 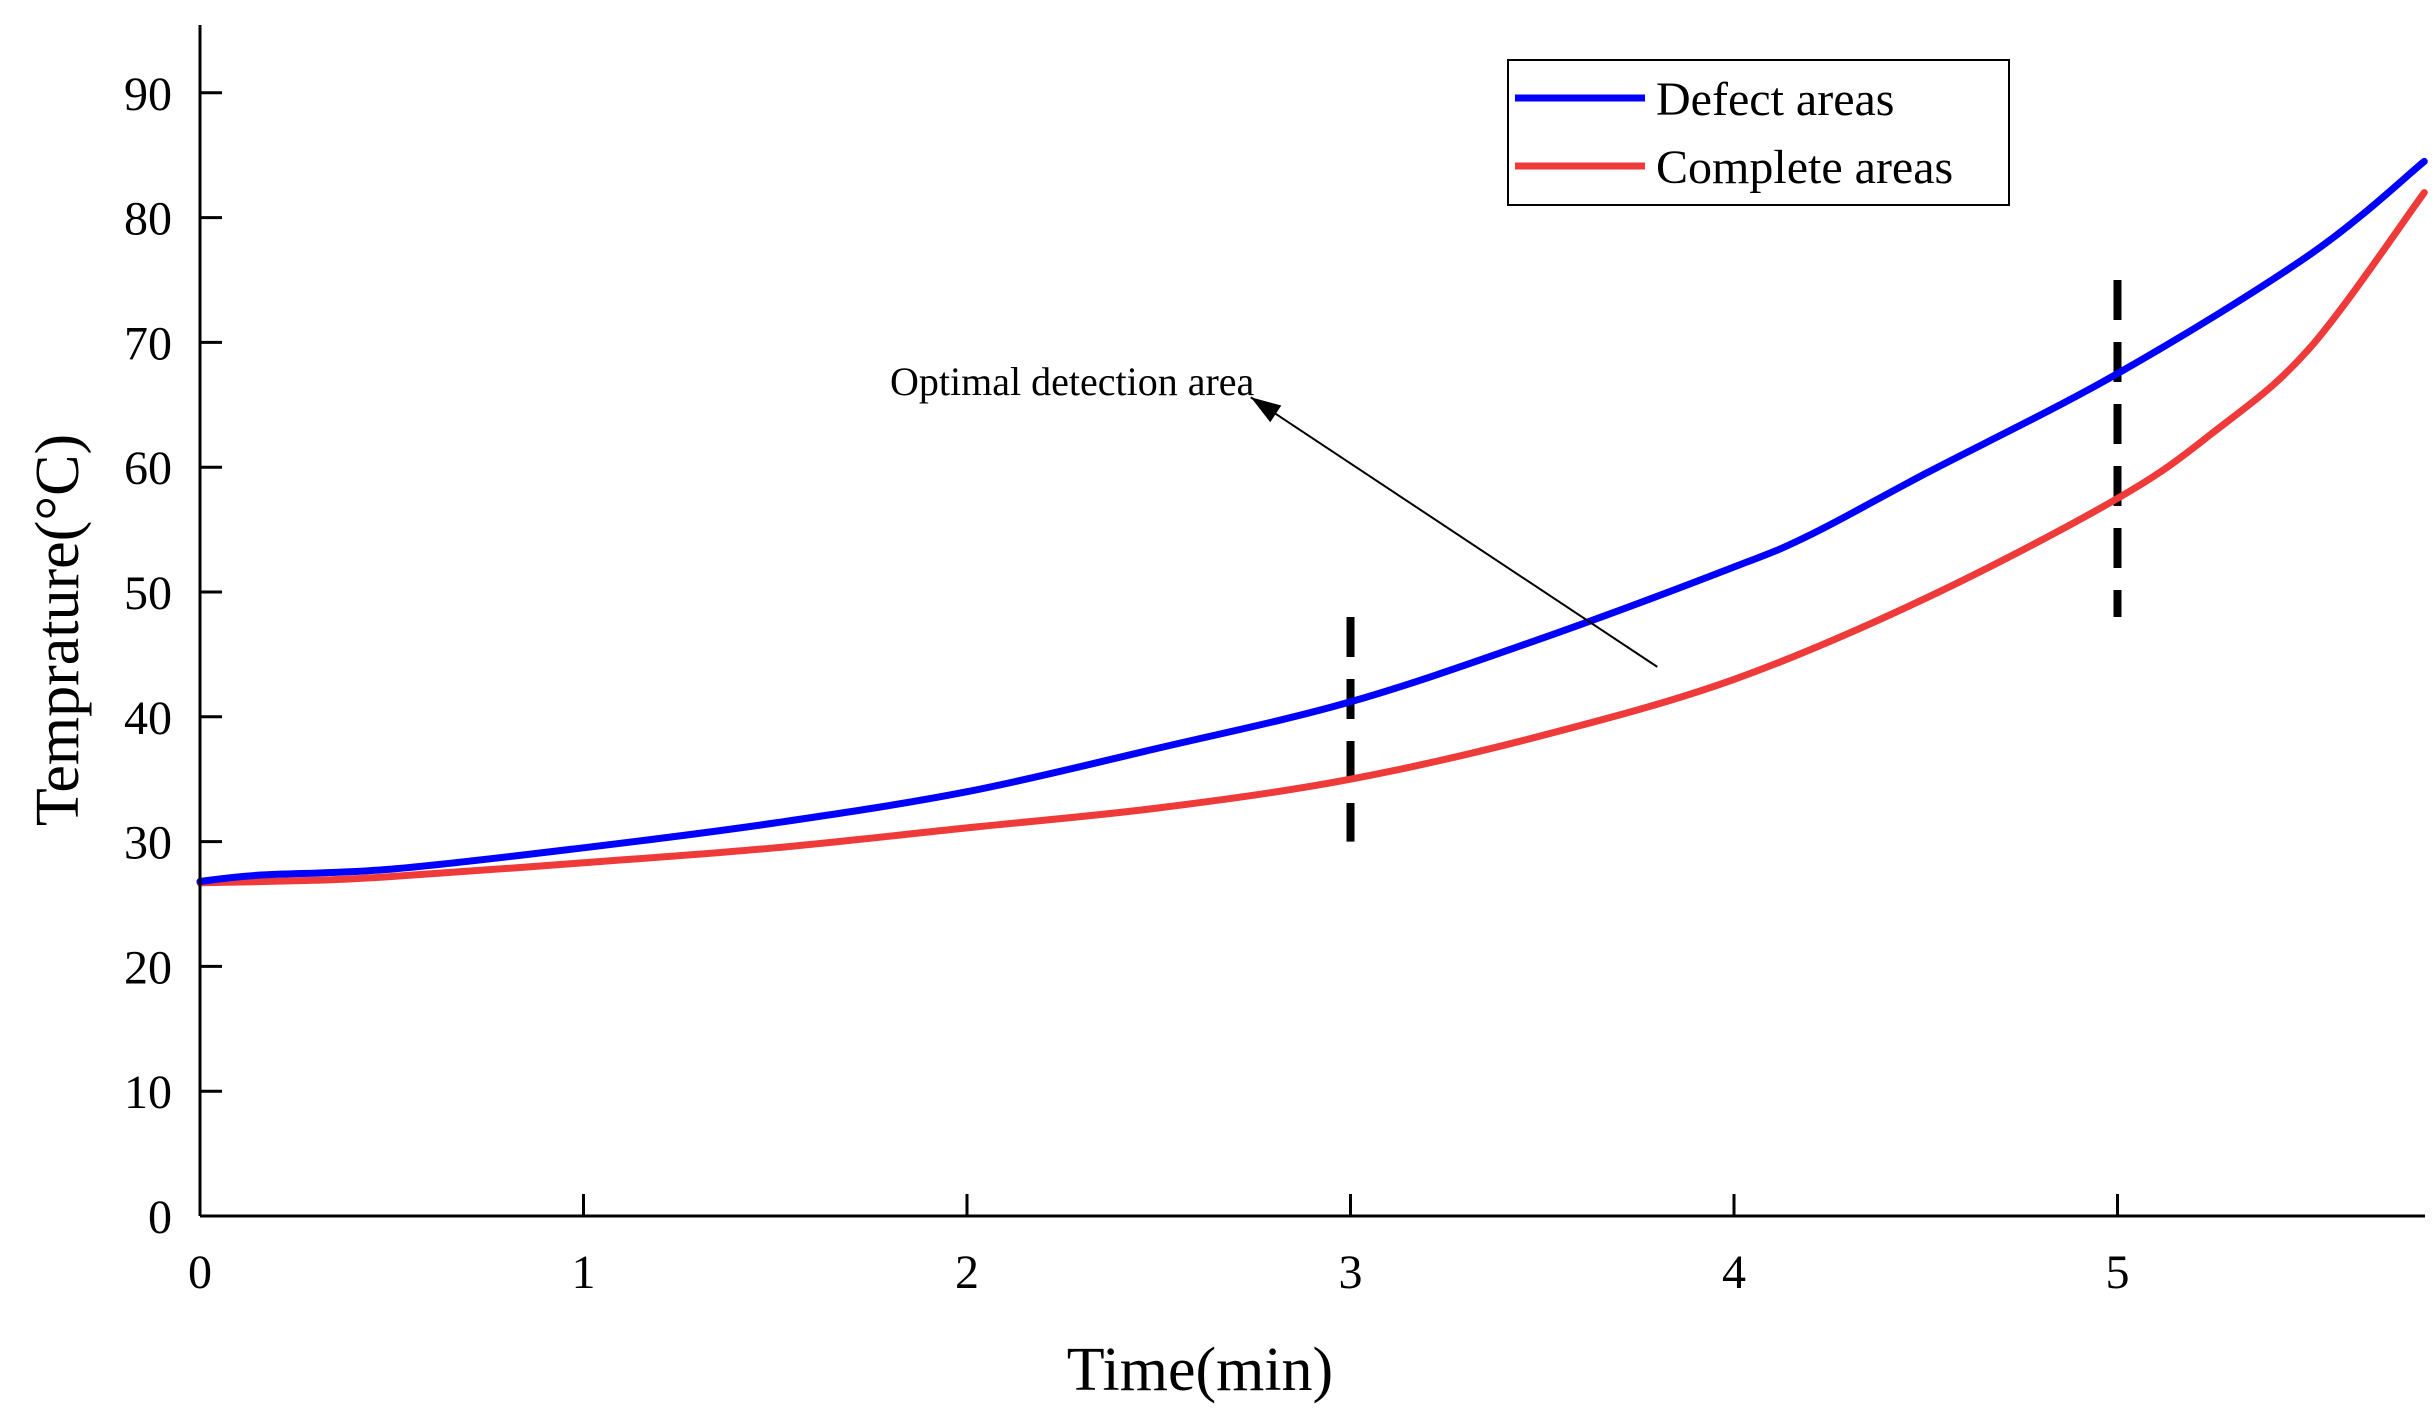 I want to click on legend-box, so click(x=1758, y=132).